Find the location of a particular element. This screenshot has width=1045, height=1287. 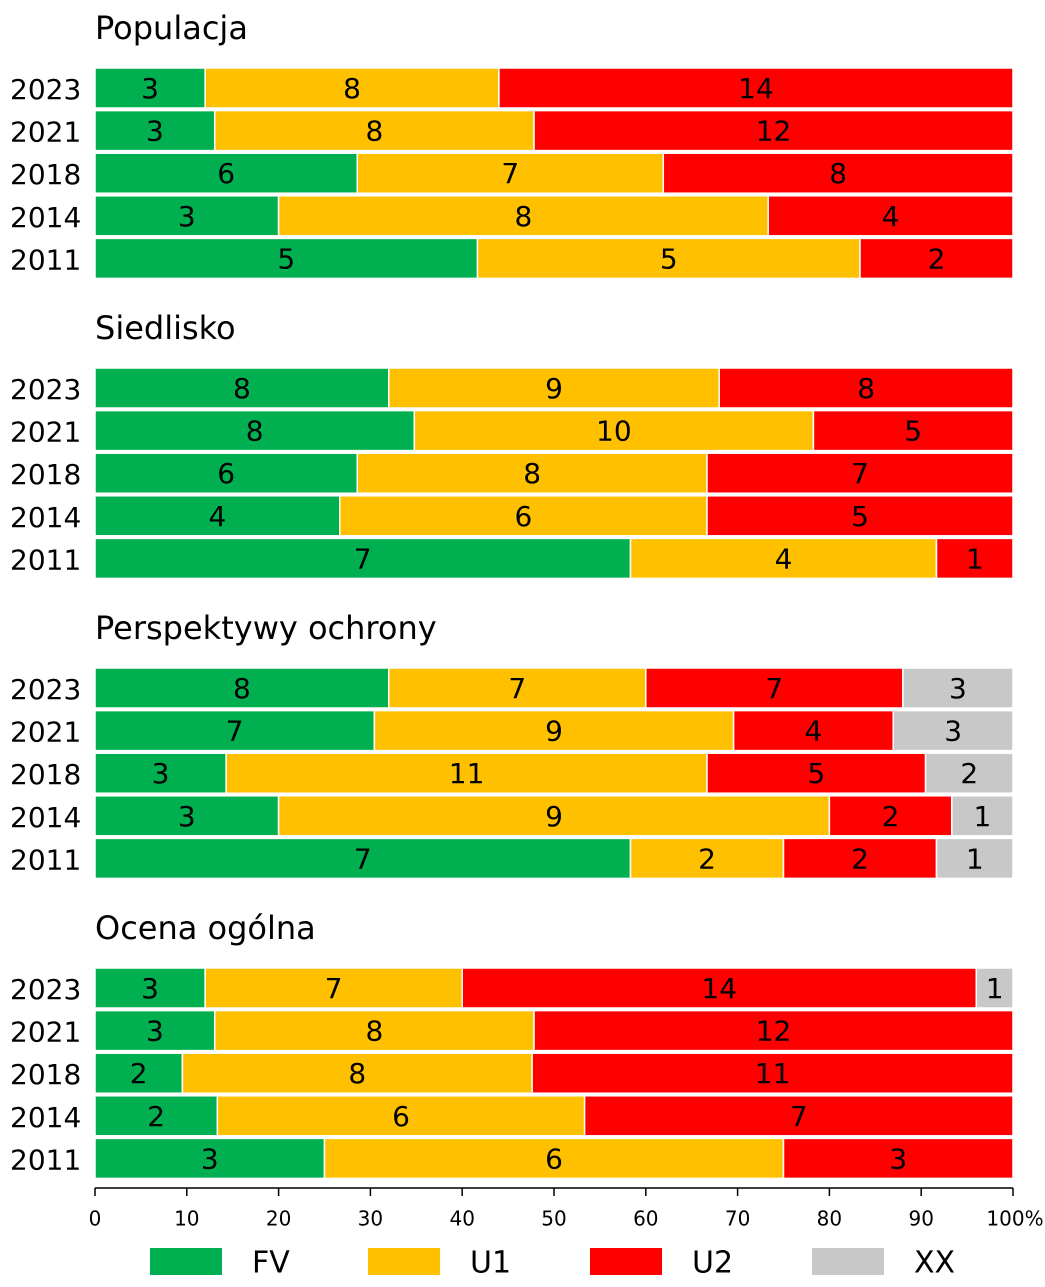

panel-title: Perspektywy ochrony is located at coordinates (266, 628).